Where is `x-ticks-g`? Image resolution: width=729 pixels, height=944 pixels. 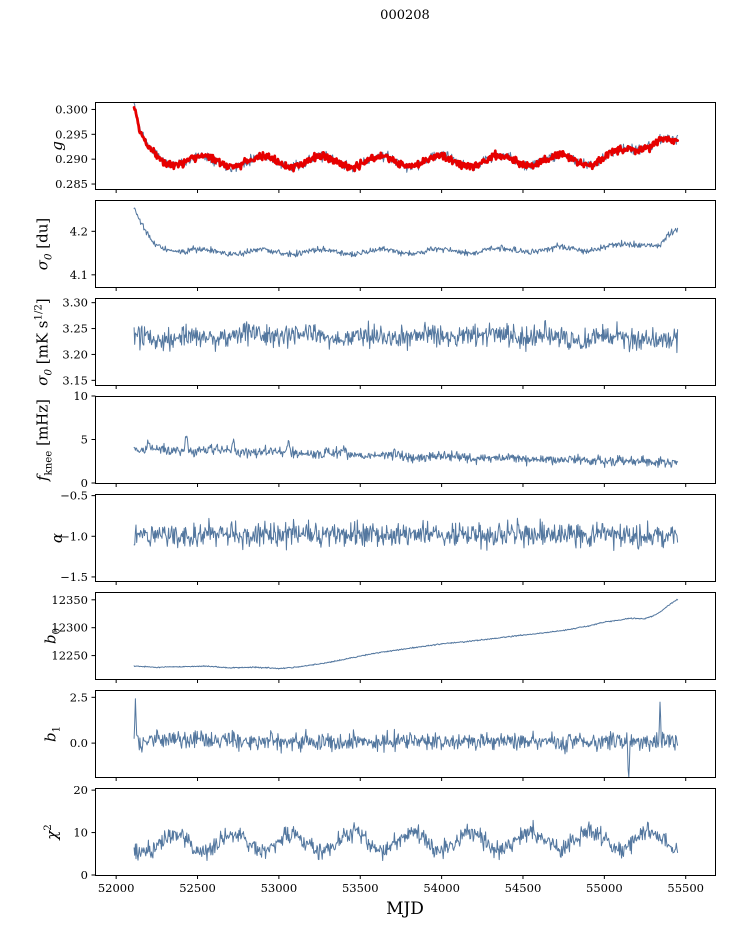
x-ticks-g is located at coordinates (401, 191).